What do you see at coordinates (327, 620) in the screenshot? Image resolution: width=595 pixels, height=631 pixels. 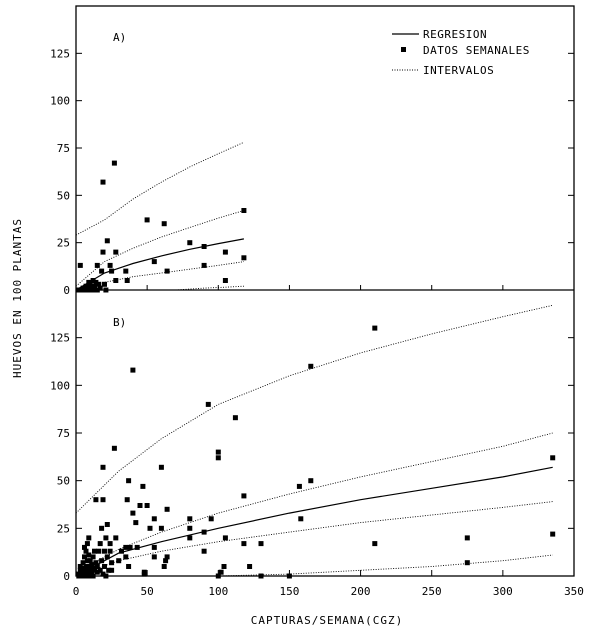 I see `x-axis-title: CAPTURAS/SEMANA(CGZ)` at bounding box center [327, 620].